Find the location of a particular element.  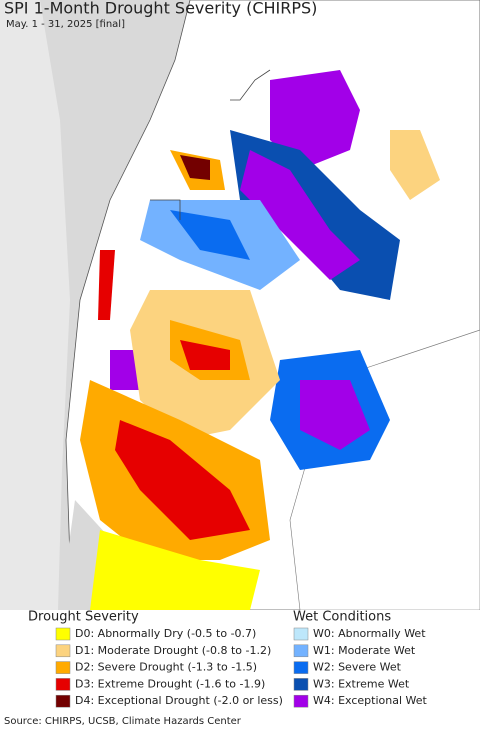

legend-label: D0: Abnormally Dry (-0.5 to -0.7) is located at coordinates (165, 633).